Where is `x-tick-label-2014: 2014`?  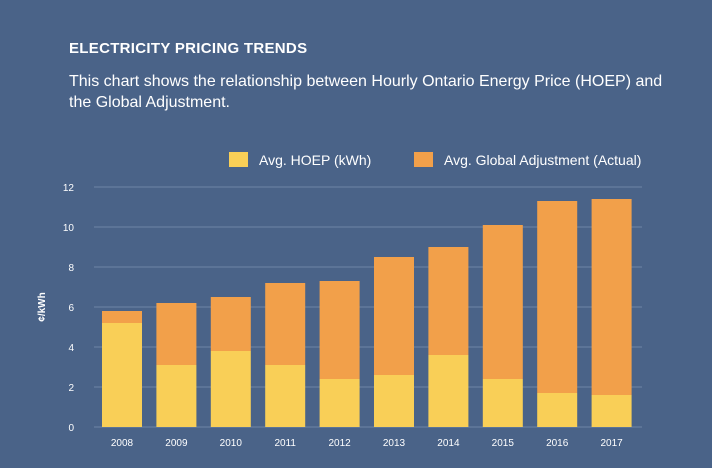 x-tick-label-2014: 2014 is located at coordinates (448, 443).